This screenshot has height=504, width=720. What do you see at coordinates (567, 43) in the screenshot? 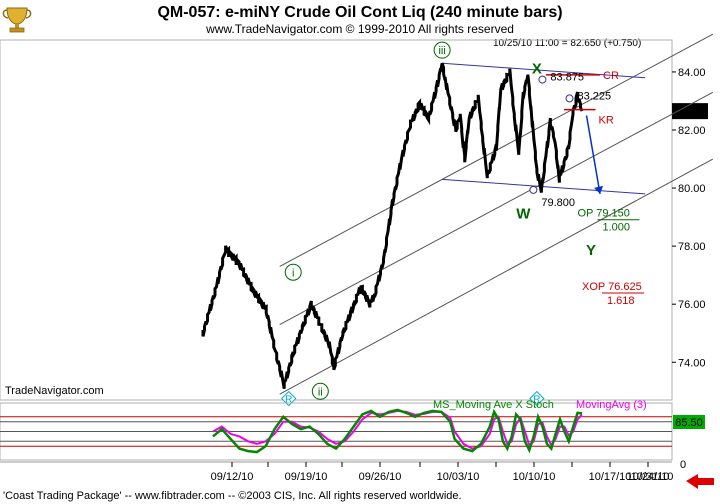
I see `last-bar-readout: 10/25/10 11:00 = 82.650 (+0.750)` at bounding box center [567, 43].